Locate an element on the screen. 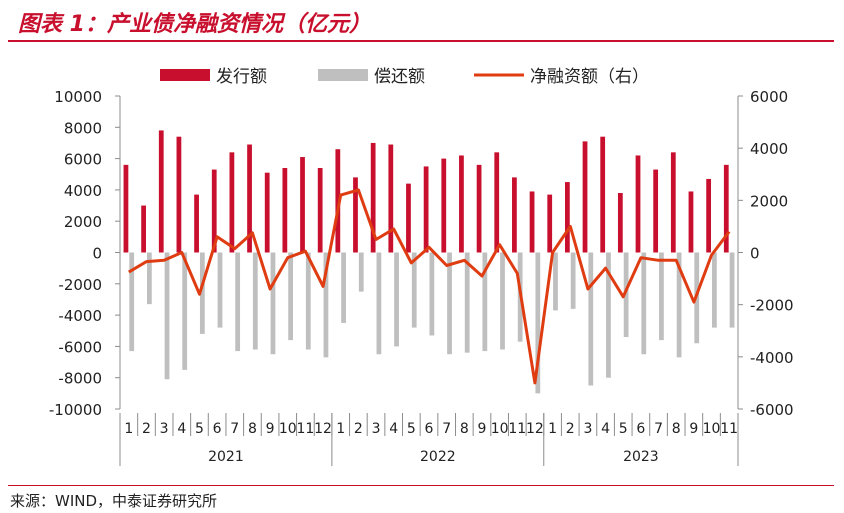 This screenshot has height=513, width=844. month-label: 9 is located at coordinates (482, 429).